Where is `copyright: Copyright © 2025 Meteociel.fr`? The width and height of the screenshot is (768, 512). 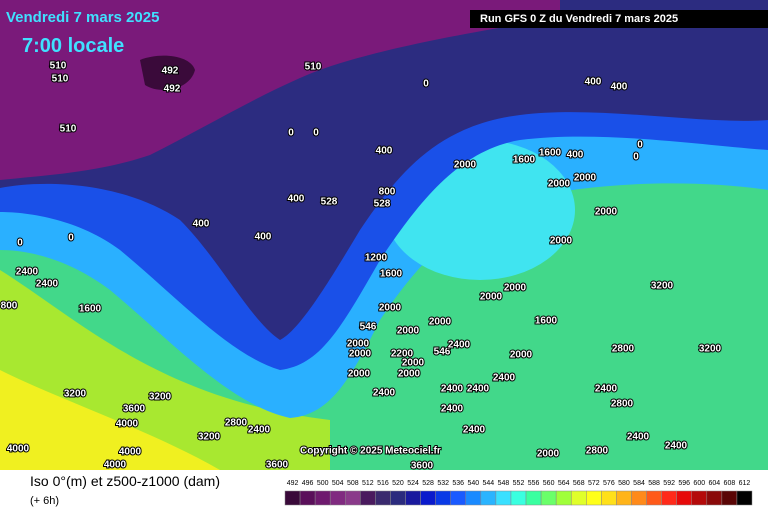 copyright: Copyright © 2025 Meteociel.fr is located at coordinates (370, 451).